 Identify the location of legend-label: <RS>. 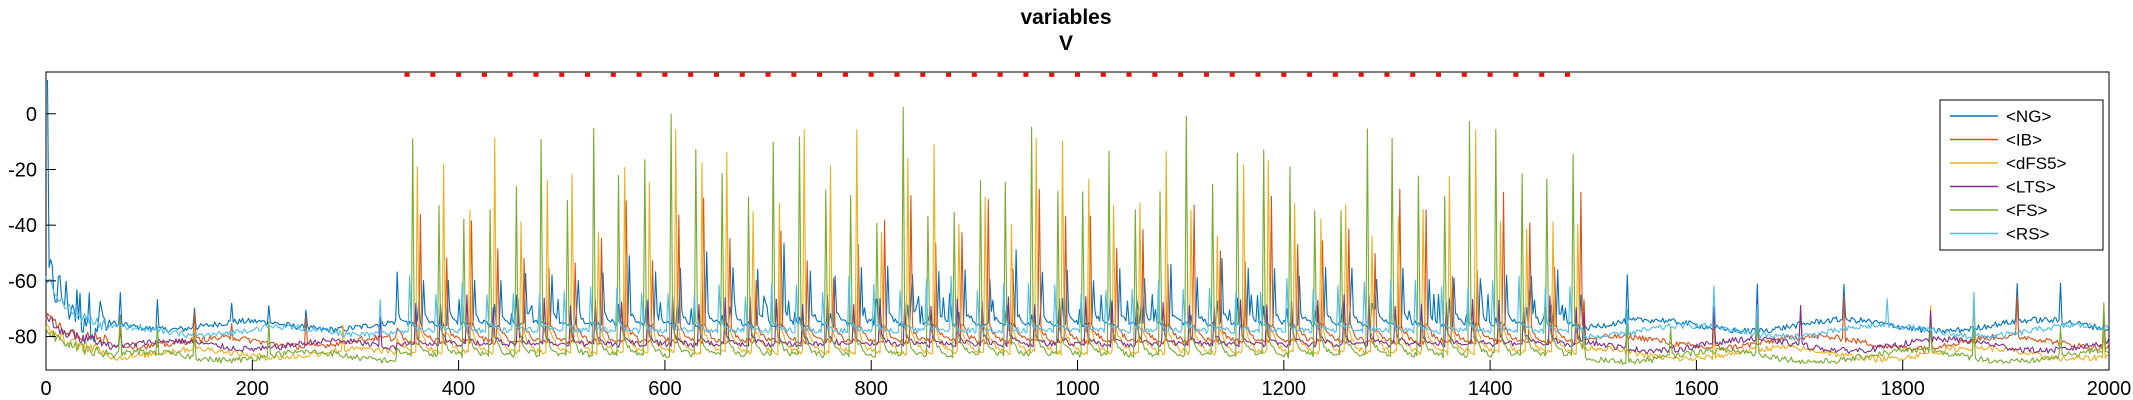
(2028, 234).